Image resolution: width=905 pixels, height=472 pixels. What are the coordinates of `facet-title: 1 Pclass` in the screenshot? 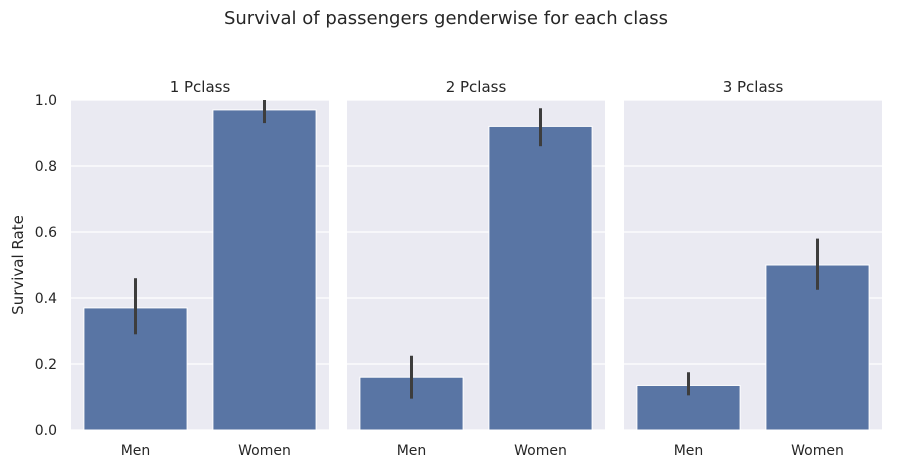 It's located at (200, 87).